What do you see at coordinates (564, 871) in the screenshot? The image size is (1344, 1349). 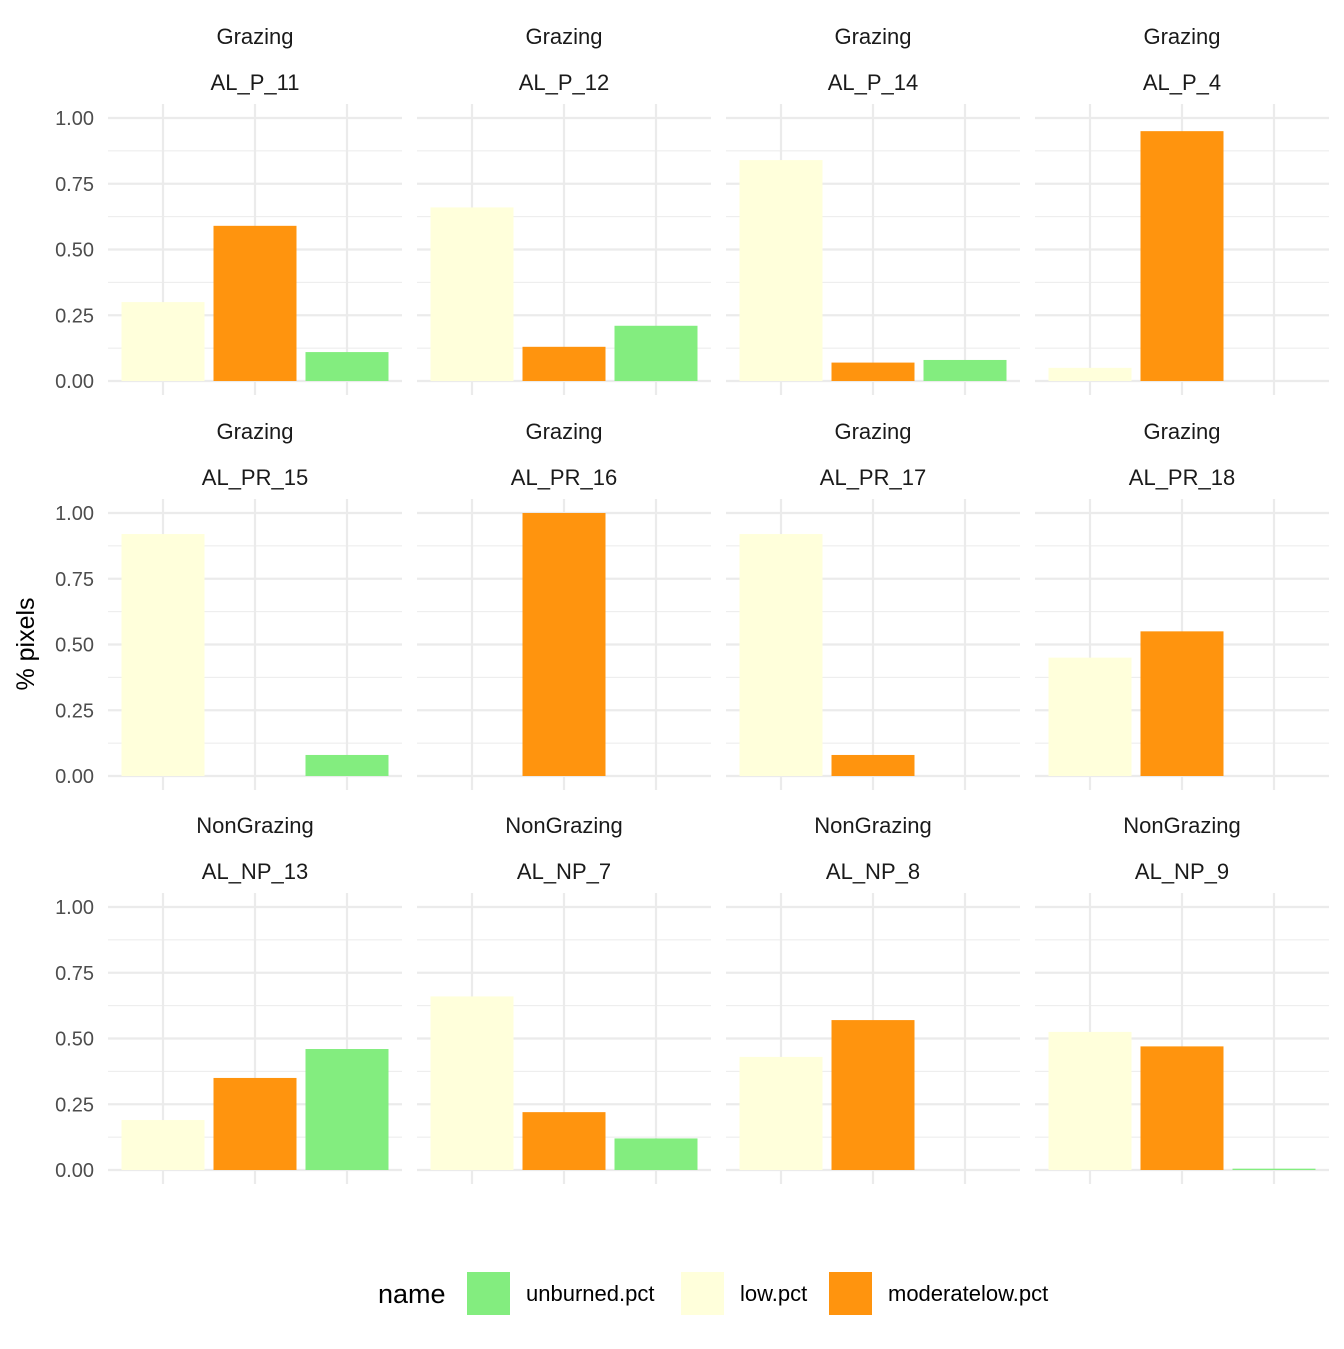 I see `facet-site-label: AL_NP_7` at bounding box center [564, 871].